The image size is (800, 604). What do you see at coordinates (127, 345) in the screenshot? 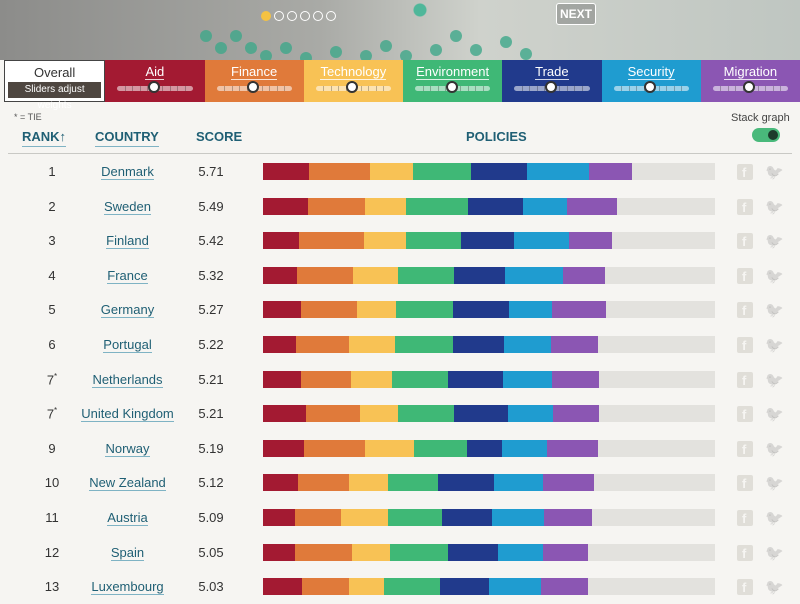
I see `country-link: Portugal` at bounding box center [127, 345].